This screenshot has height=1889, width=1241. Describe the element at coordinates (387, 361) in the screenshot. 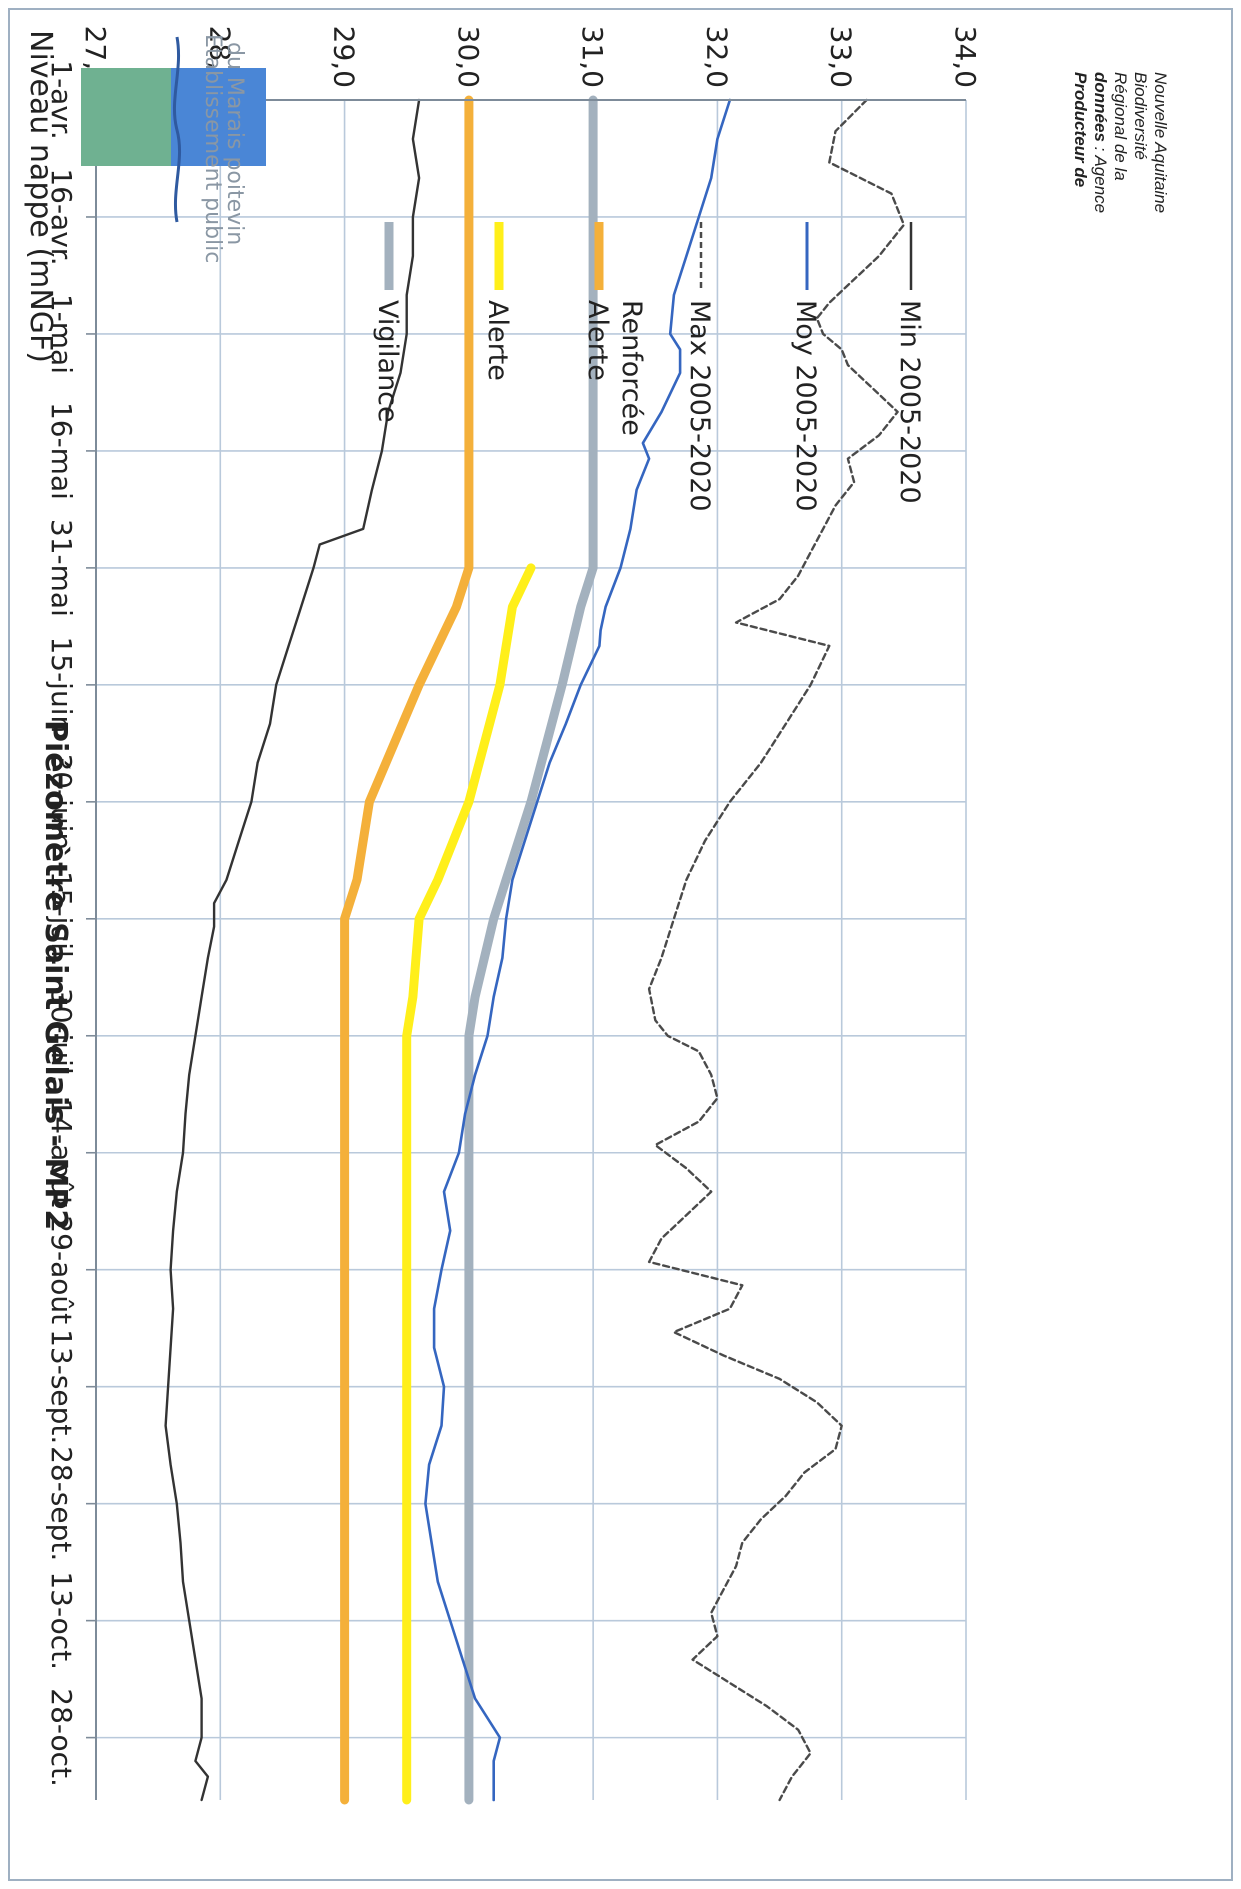

I see `legend-label-vigilance: Vigilance` at that location.